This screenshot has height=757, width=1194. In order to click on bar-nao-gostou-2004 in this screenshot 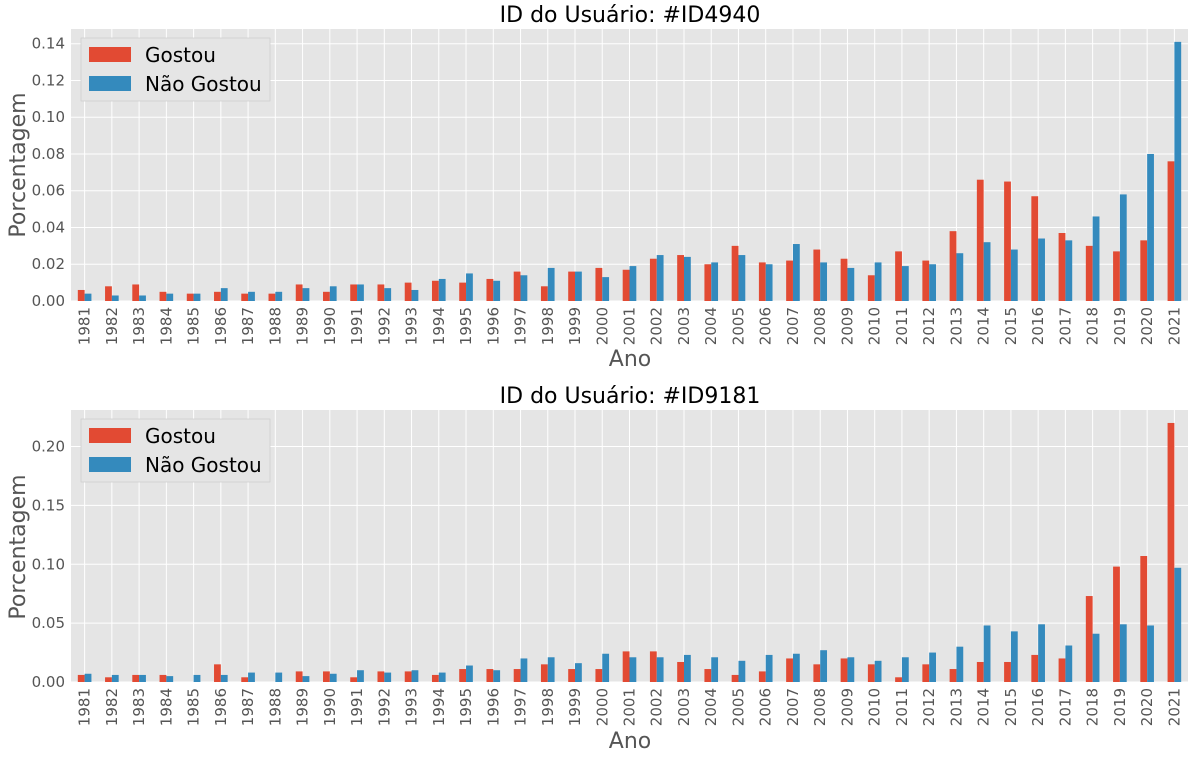, I will do `click(715, 669)`.